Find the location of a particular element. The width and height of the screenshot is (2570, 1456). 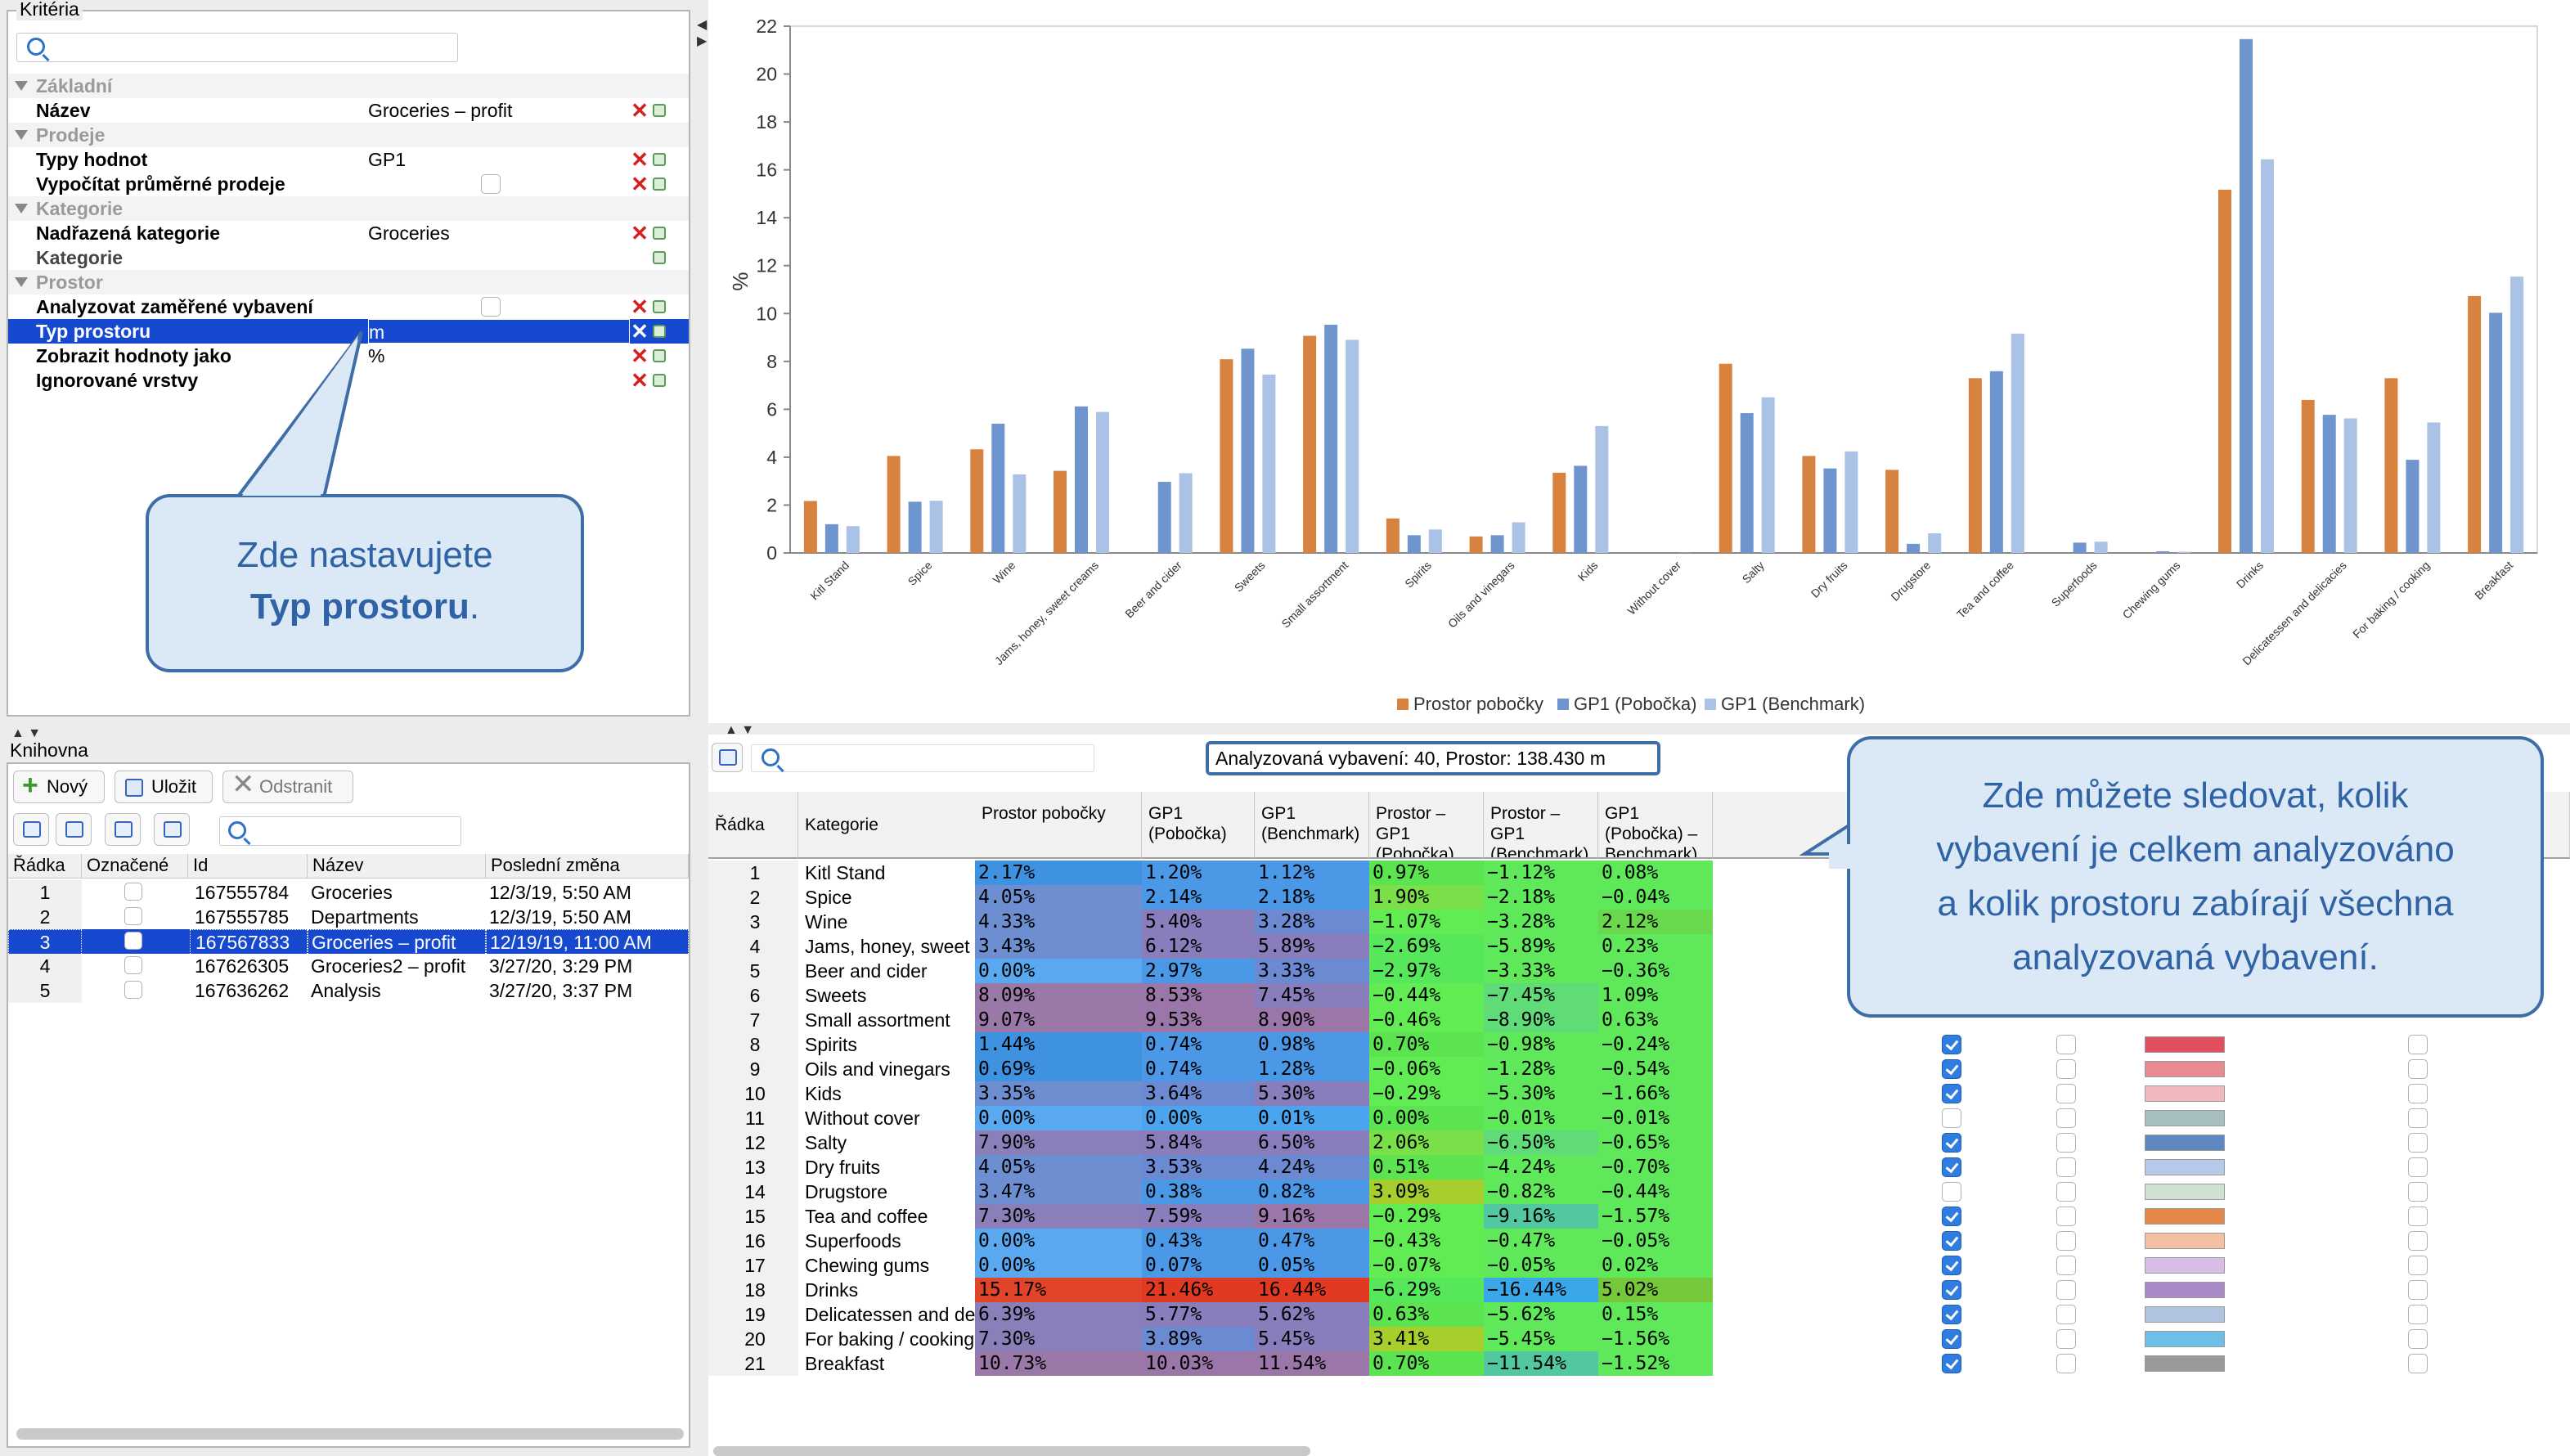

expand-triangle-icon is located at coordinates (21, 135).